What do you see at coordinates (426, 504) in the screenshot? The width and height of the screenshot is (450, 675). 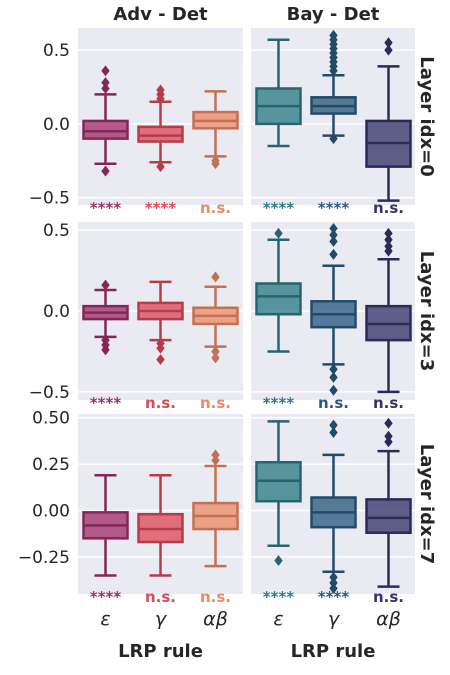 I see `row-label: Layer idx=7` at bounding box center [426, 504].